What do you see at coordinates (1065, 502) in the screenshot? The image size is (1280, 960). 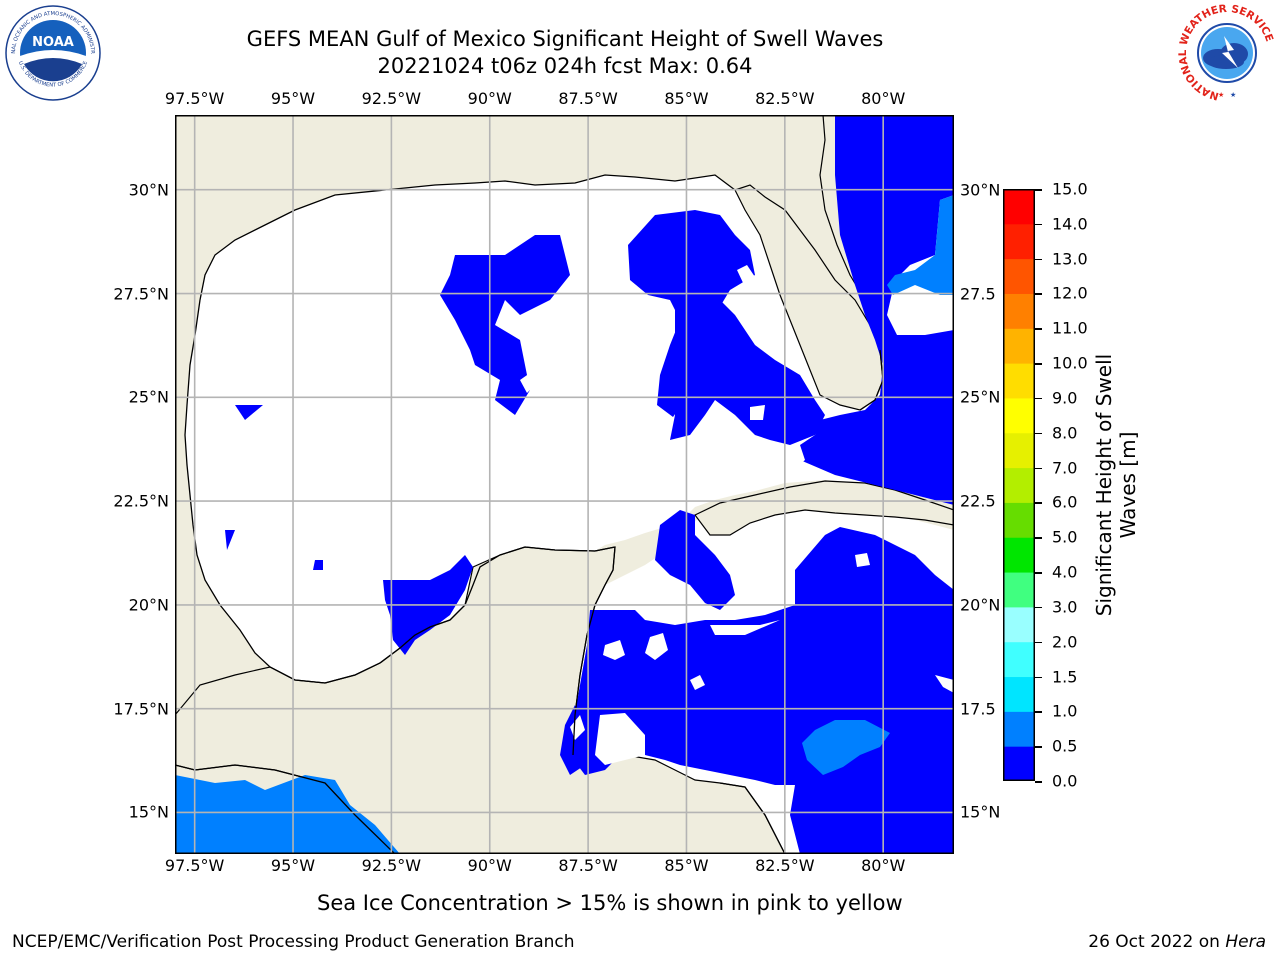 I see `colorbar-tick-label: 6.0` at bounding box center [1065, 502].